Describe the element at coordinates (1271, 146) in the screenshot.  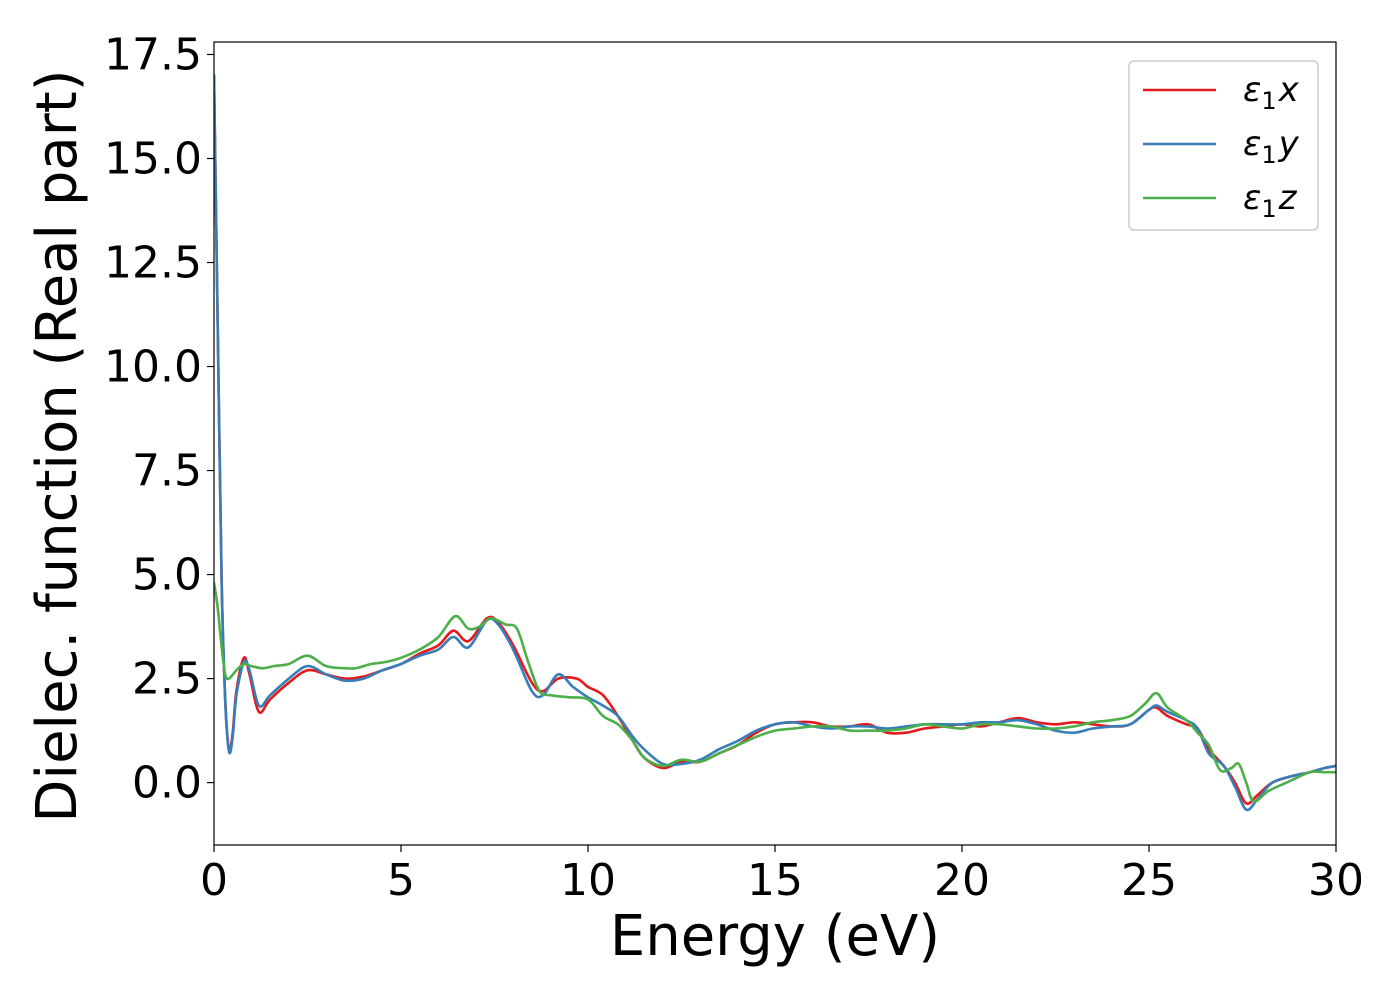
I see `legend-label-2: ε1y` at that location.